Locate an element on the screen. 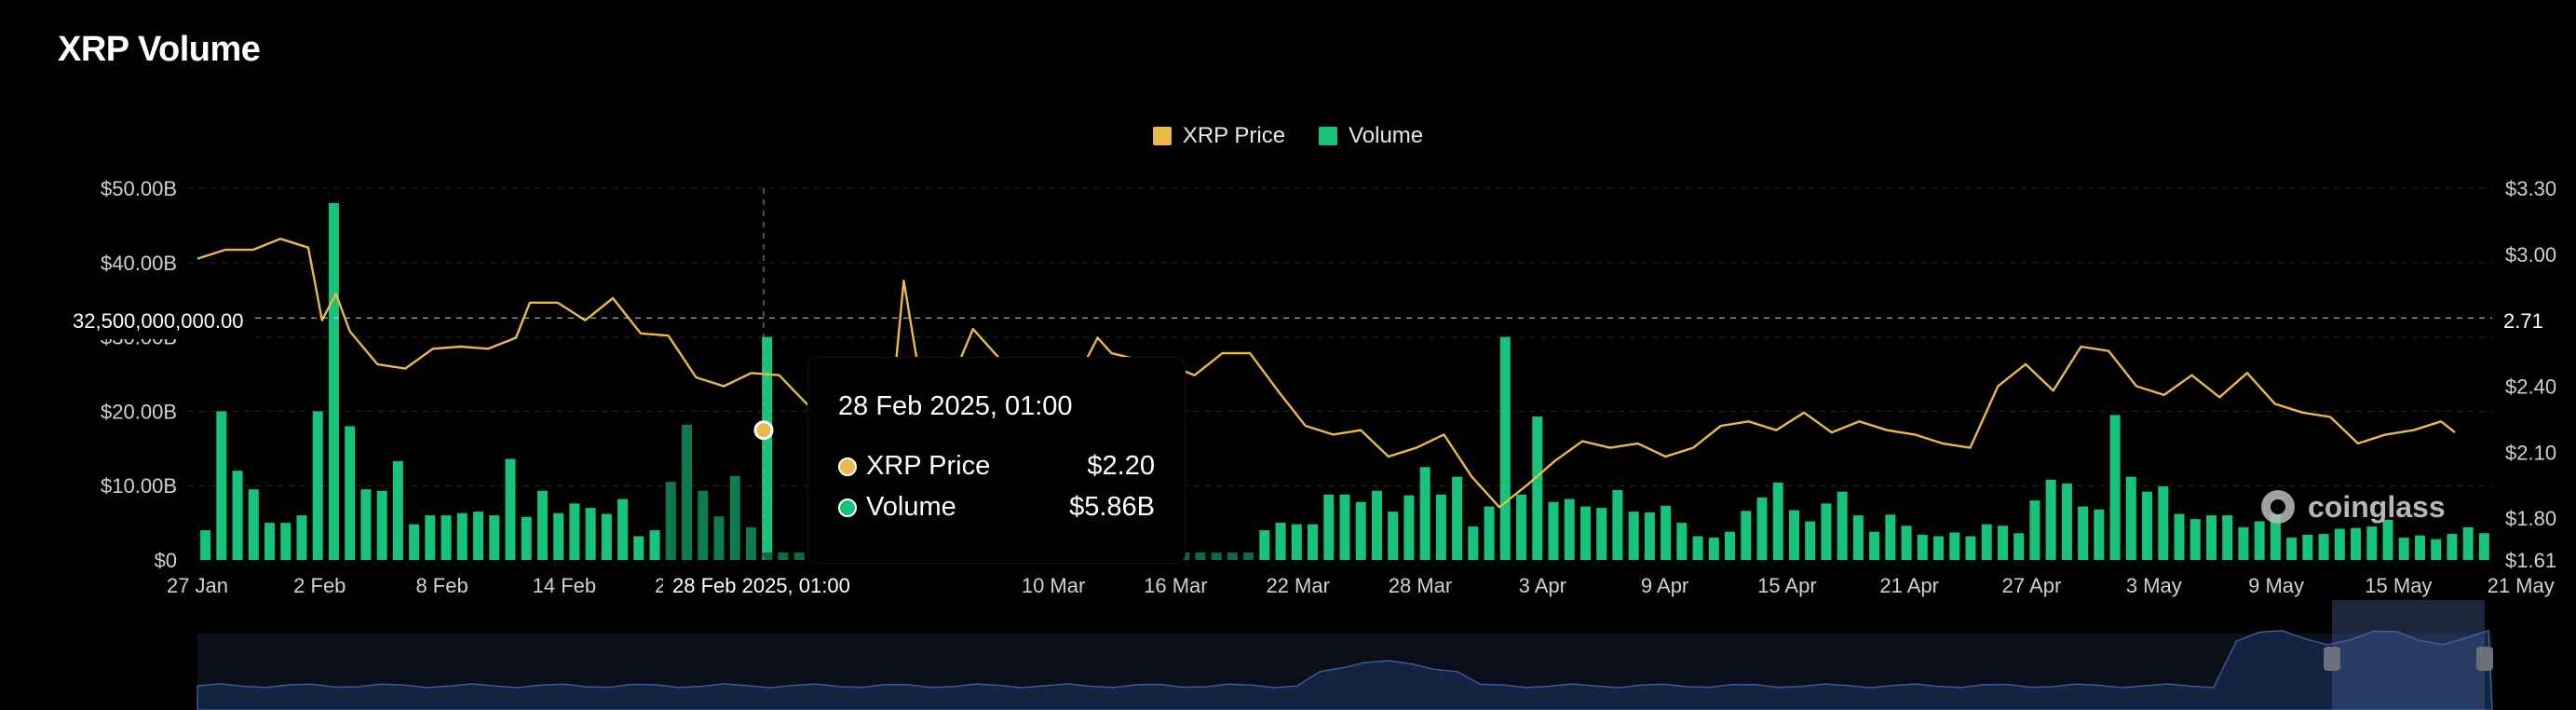 The width and height of the screenshot is (2576, 710). crosshair-left-label: 32,500,000,000.00 is located at coordinates (158, 321).